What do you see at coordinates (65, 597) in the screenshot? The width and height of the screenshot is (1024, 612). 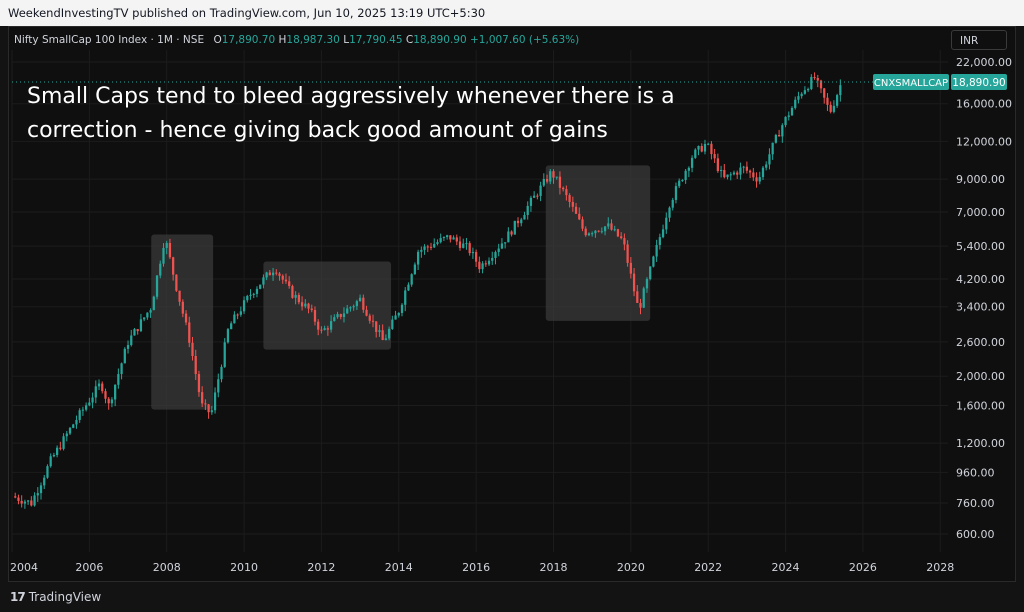 I see `footer-brand: TradingView` at bounding box center [65, 597].